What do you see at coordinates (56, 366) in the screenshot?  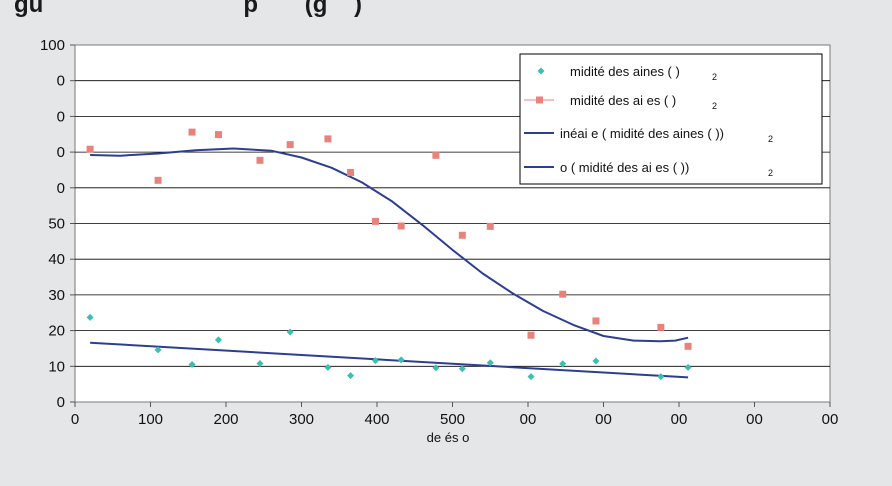 I see `y-tick-label: 10` at bounding box center [56, 366].